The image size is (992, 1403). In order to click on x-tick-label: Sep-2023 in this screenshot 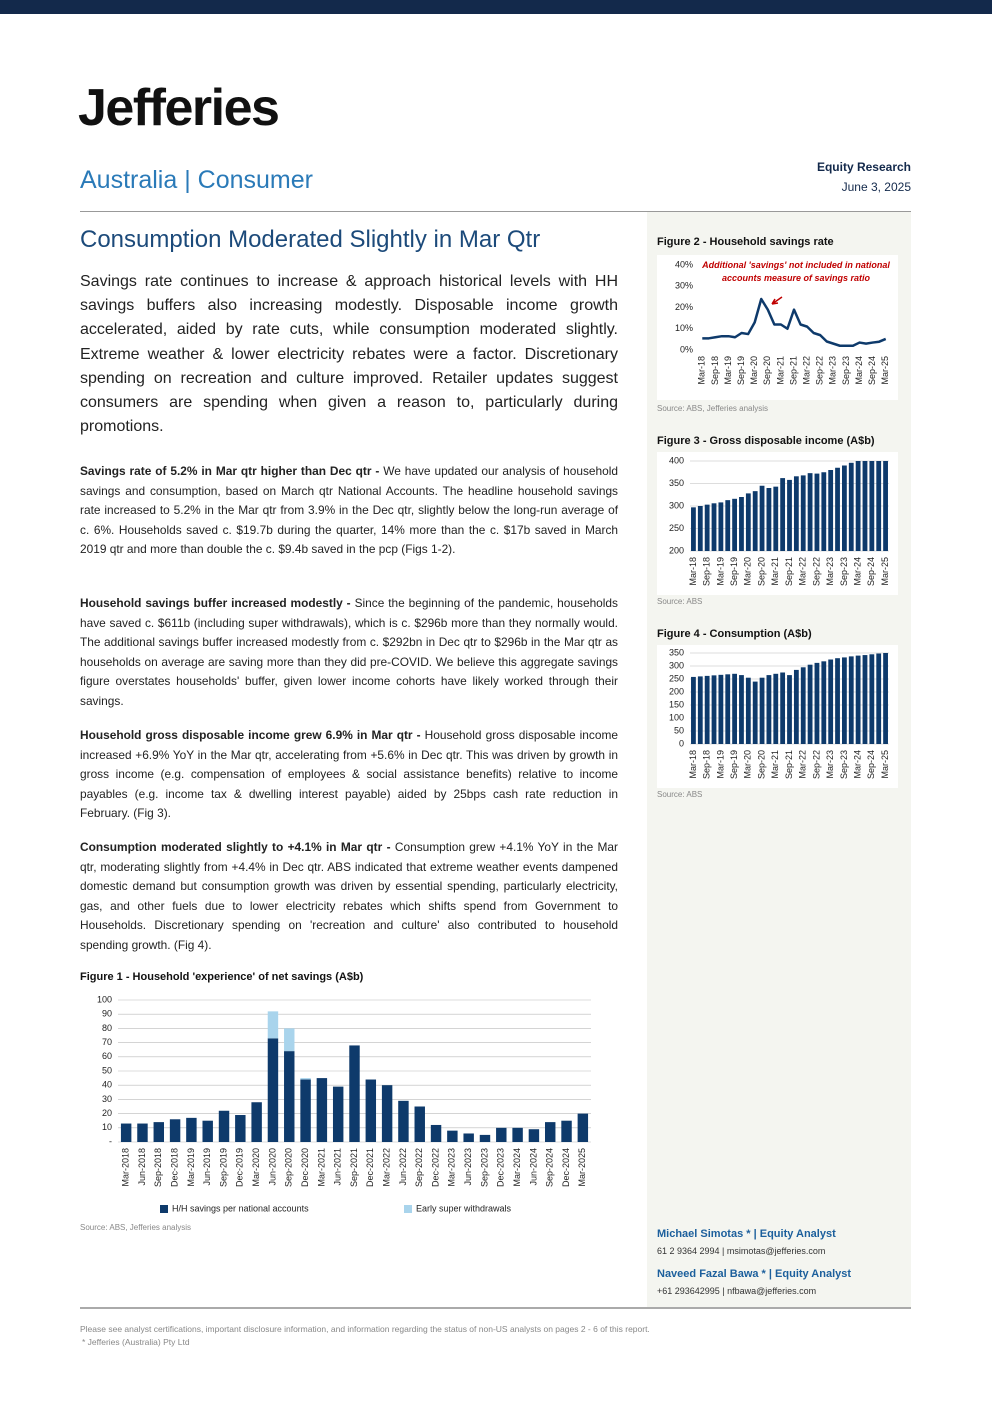, I will do `click(484, 1167)`.